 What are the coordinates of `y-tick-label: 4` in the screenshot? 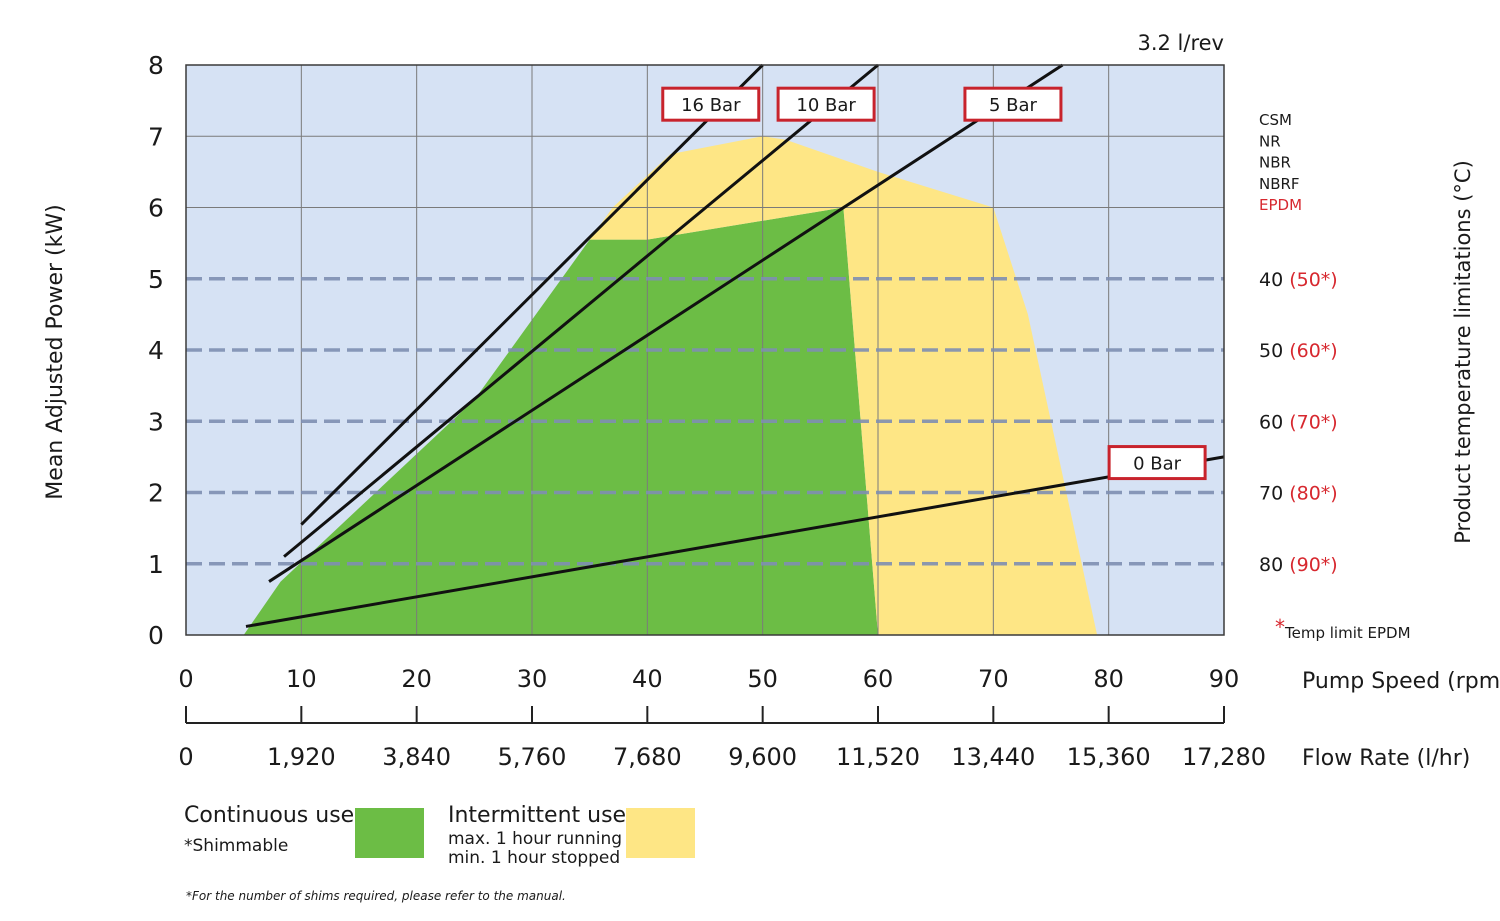 It's located at (156, 350).